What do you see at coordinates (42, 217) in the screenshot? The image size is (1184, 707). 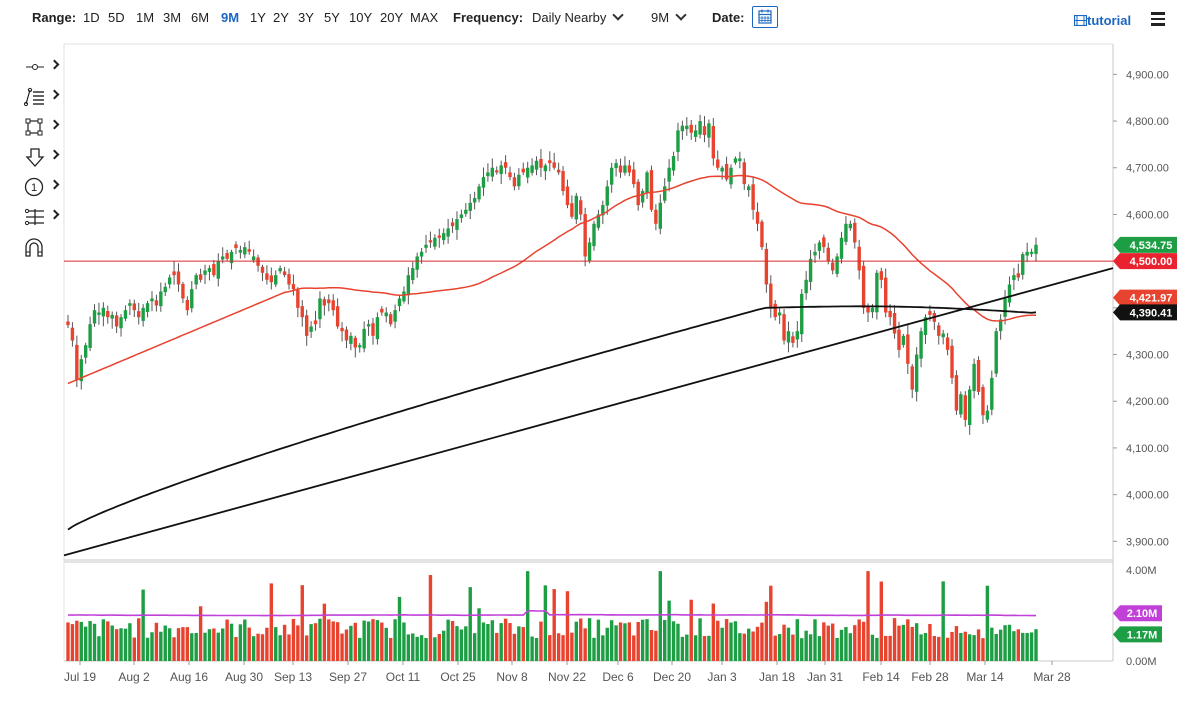 I see `fibonacci-tool-button` at bounding box center [42, 217].